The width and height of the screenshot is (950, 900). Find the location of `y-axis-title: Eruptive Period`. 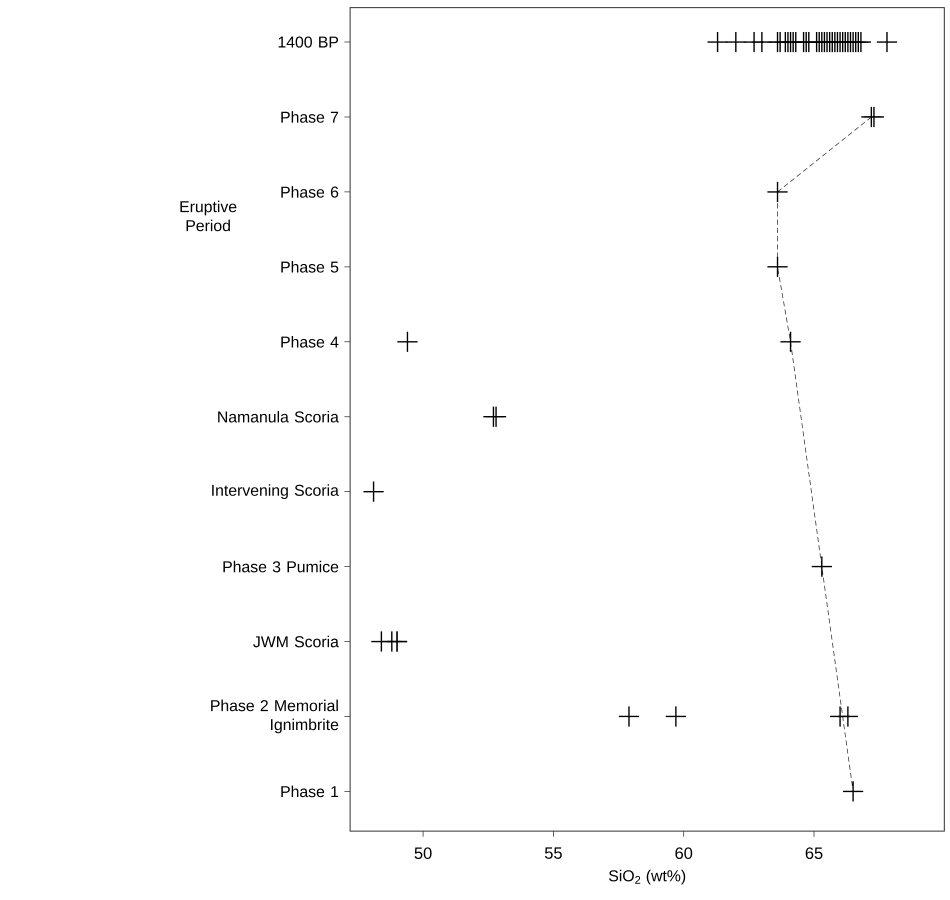

y-axis-title: Eruptive Period is located at coordinates (208, 216).